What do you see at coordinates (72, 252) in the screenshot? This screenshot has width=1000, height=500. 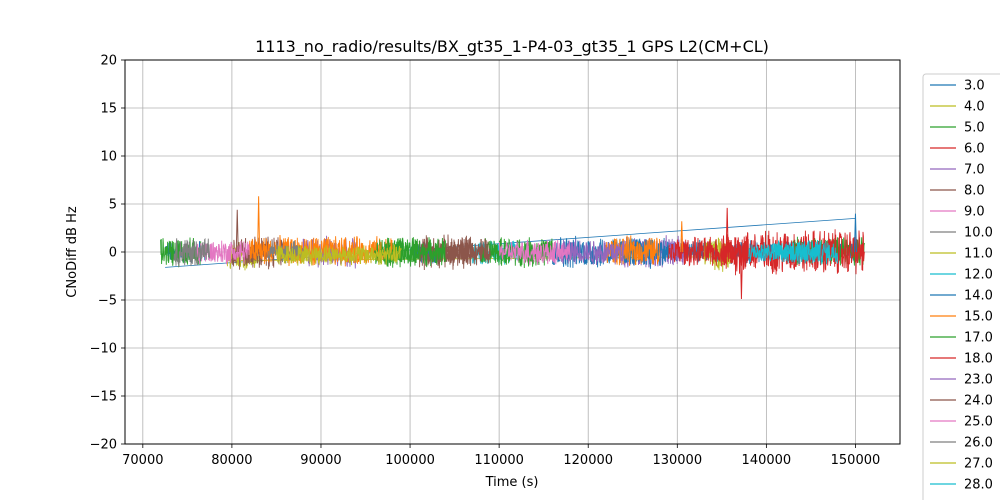 I see `y-axis-title: CNoDiff dB Hz` at bounding box center [72, 252].